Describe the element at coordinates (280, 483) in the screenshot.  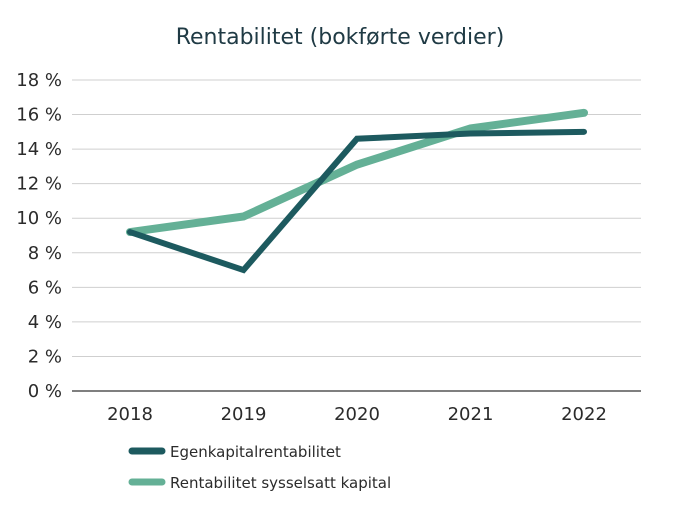
I see `legend-label: Rentabilitet sysselsatt kapital` at that location.